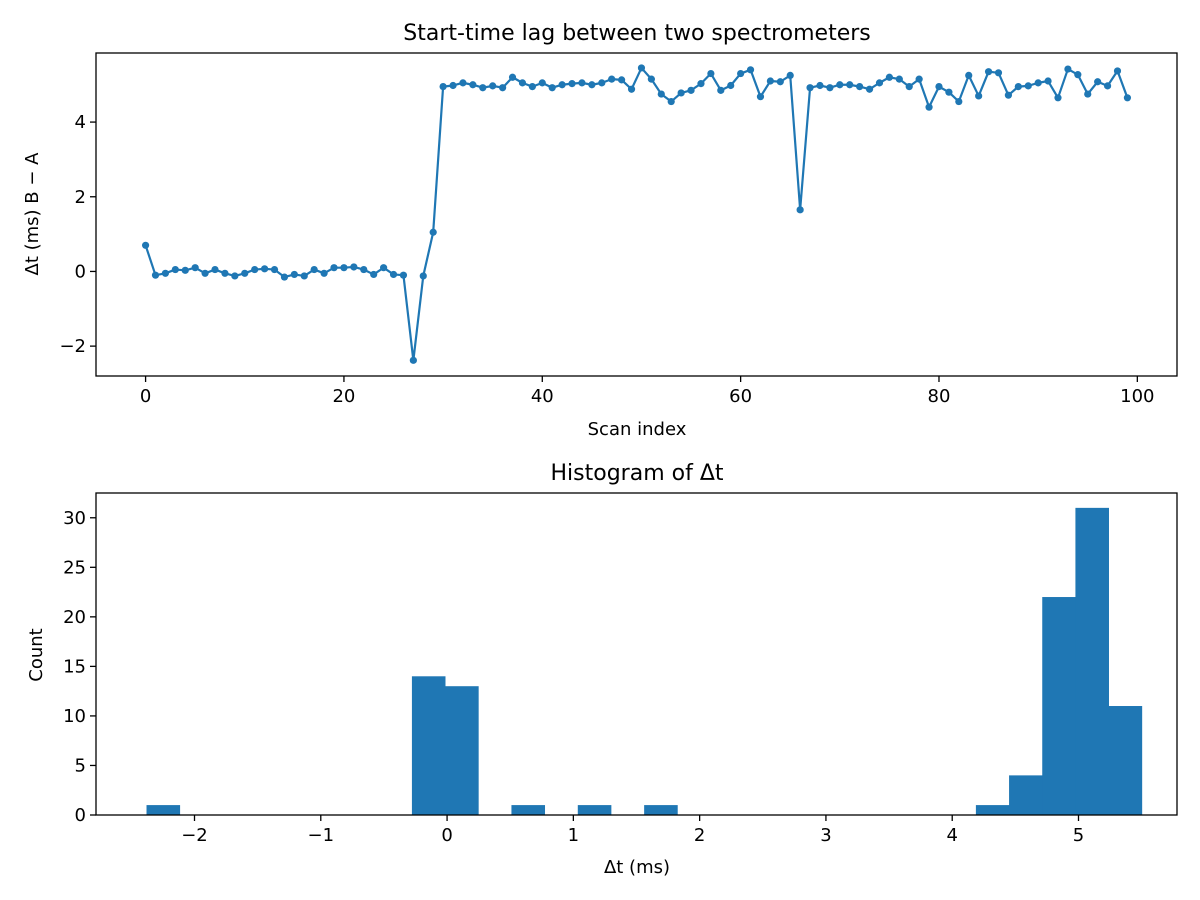 This screenshot has height=900, width=1200. Describe the element at coordinates (80, 271) in the screenshot. I see `lag-chart-y-tick-label: 0` at that location.